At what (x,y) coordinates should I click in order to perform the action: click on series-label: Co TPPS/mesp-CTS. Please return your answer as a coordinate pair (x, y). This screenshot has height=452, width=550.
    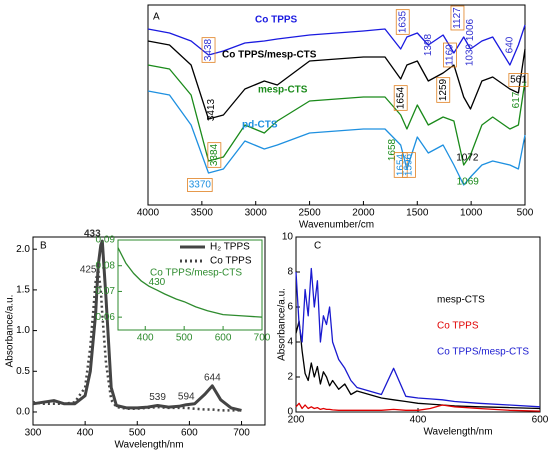
    Looking at the image, I should click on (269, 55).